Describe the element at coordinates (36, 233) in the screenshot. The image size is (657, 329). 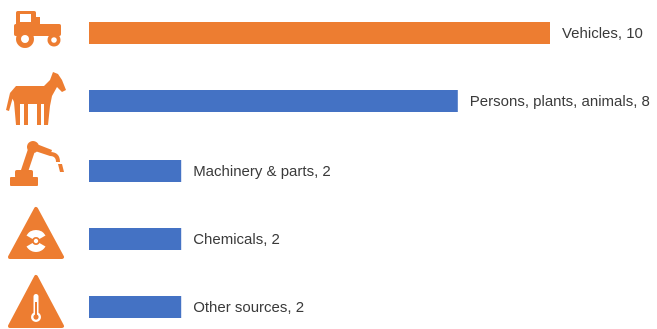
I see `radiation-warning-icon` at that location.